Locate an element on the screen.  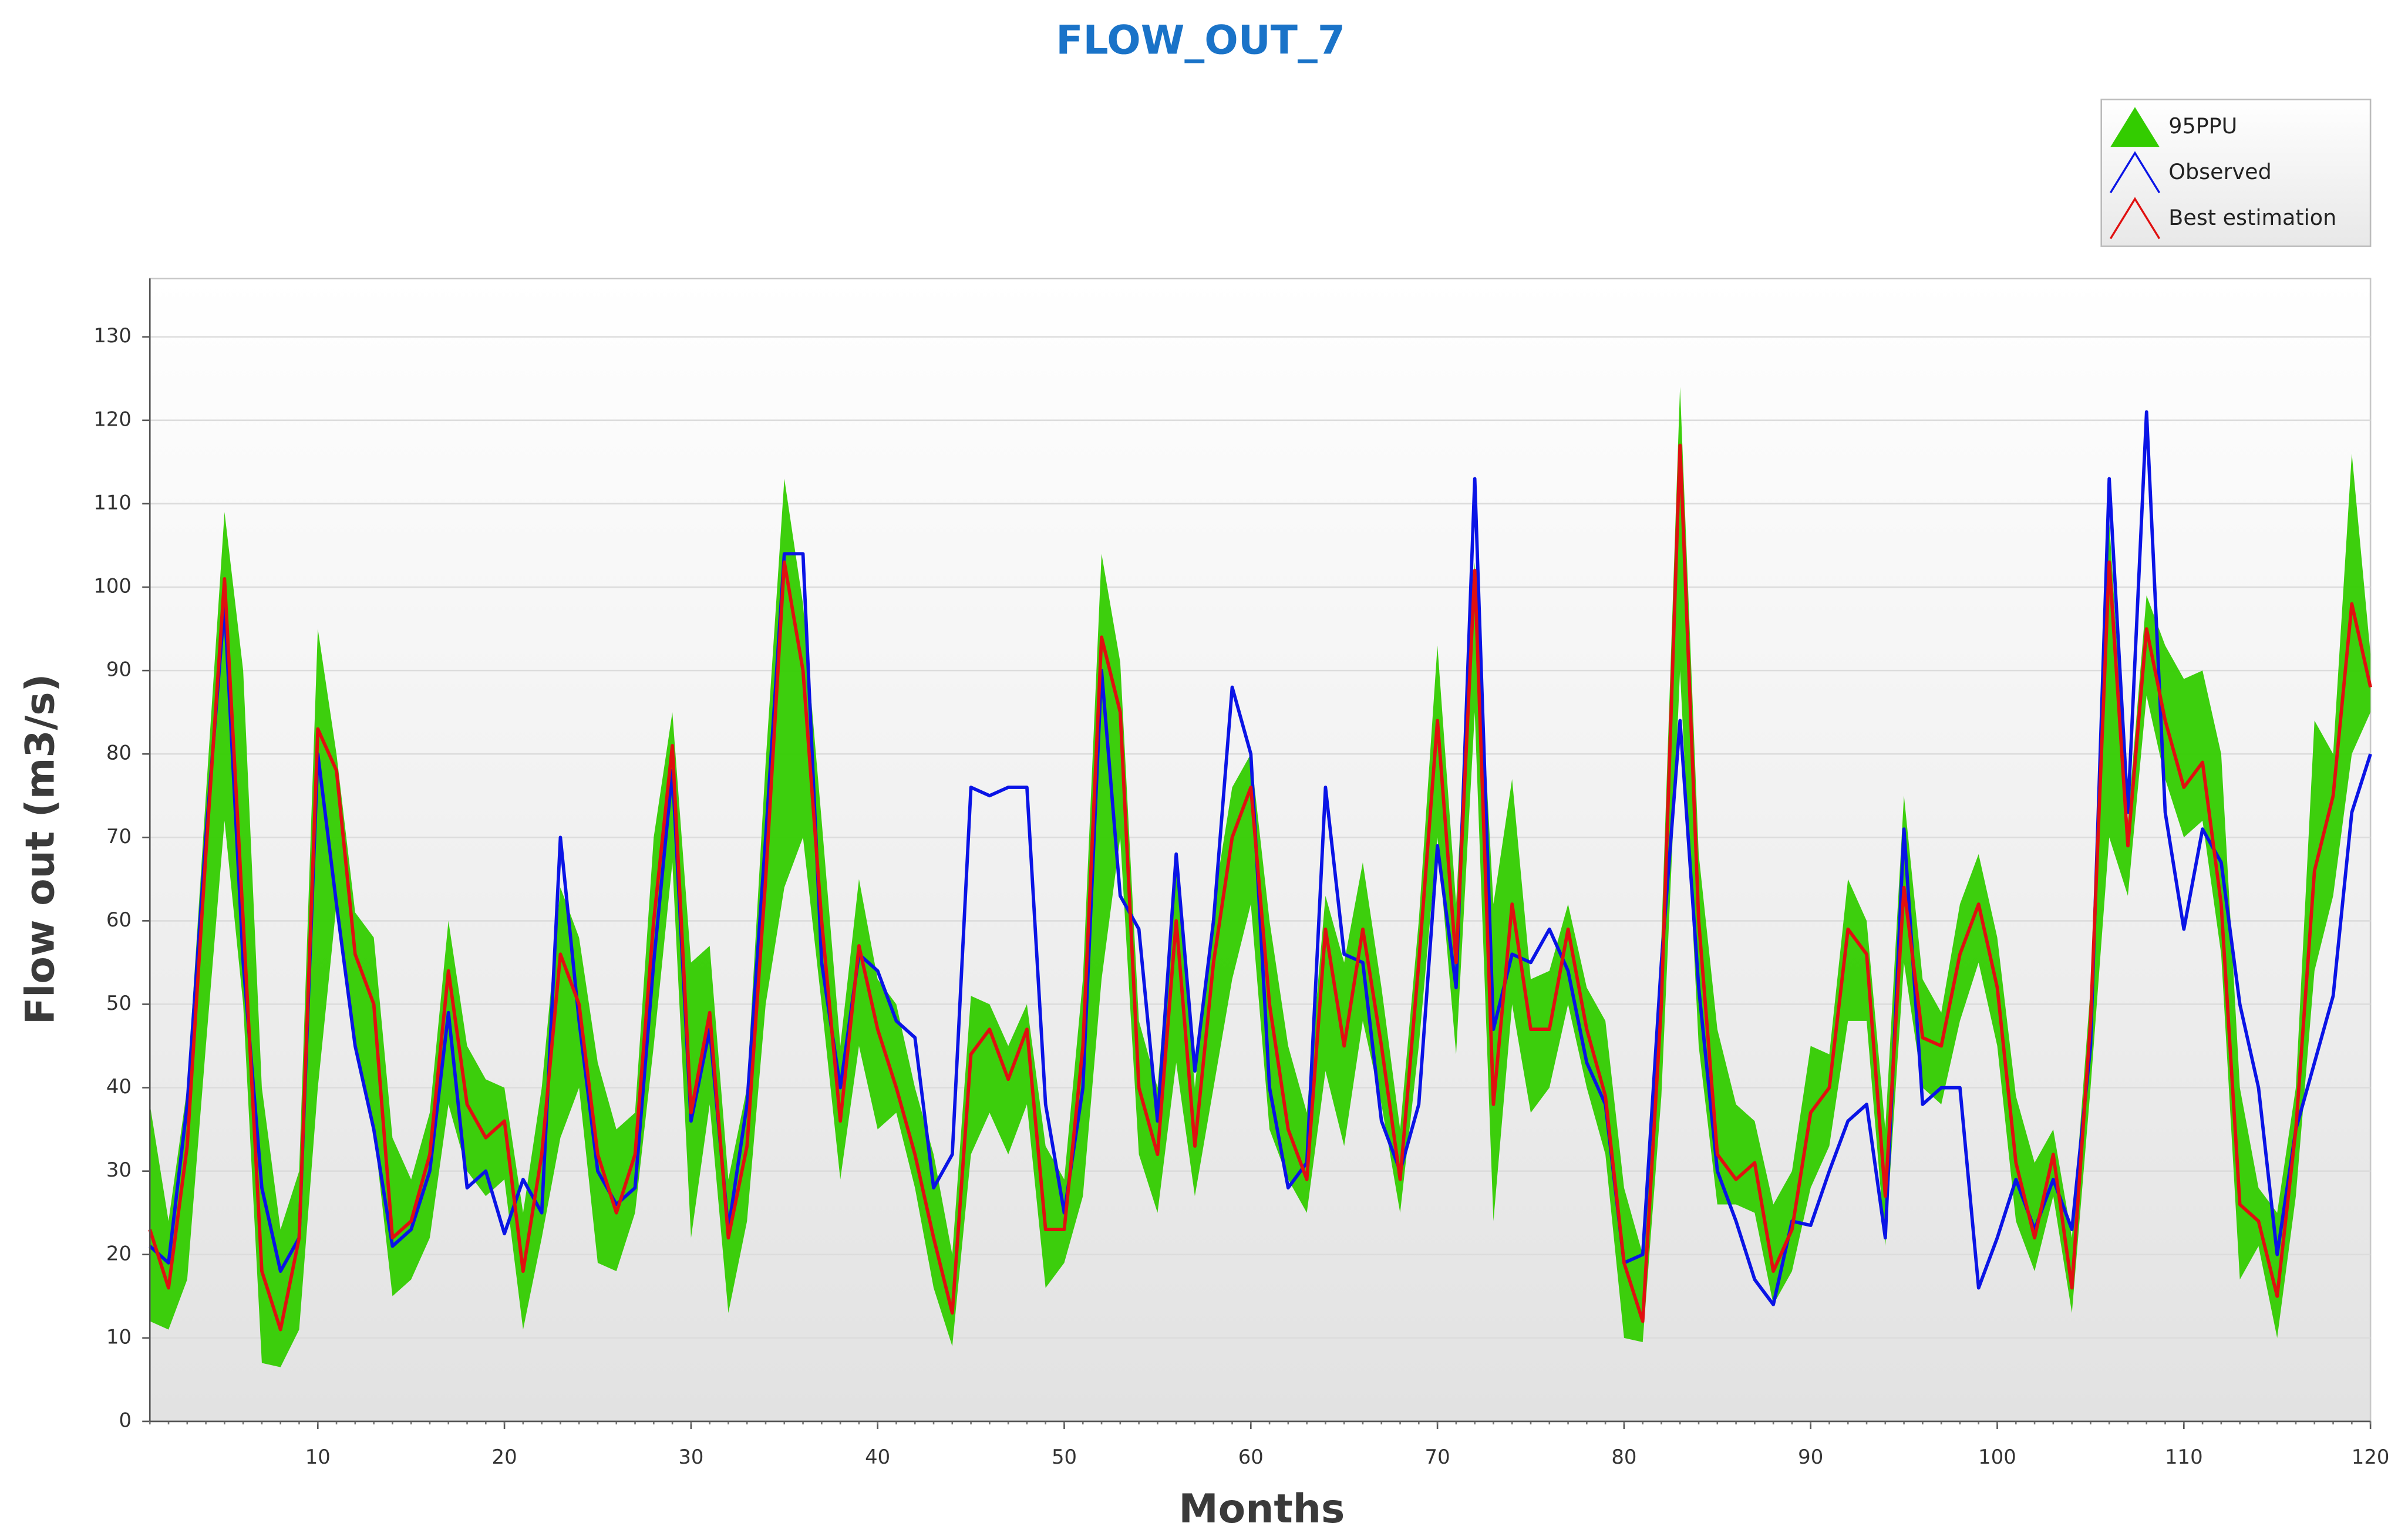
y-tick-label: 30 is located at coordinates (119, 1169).